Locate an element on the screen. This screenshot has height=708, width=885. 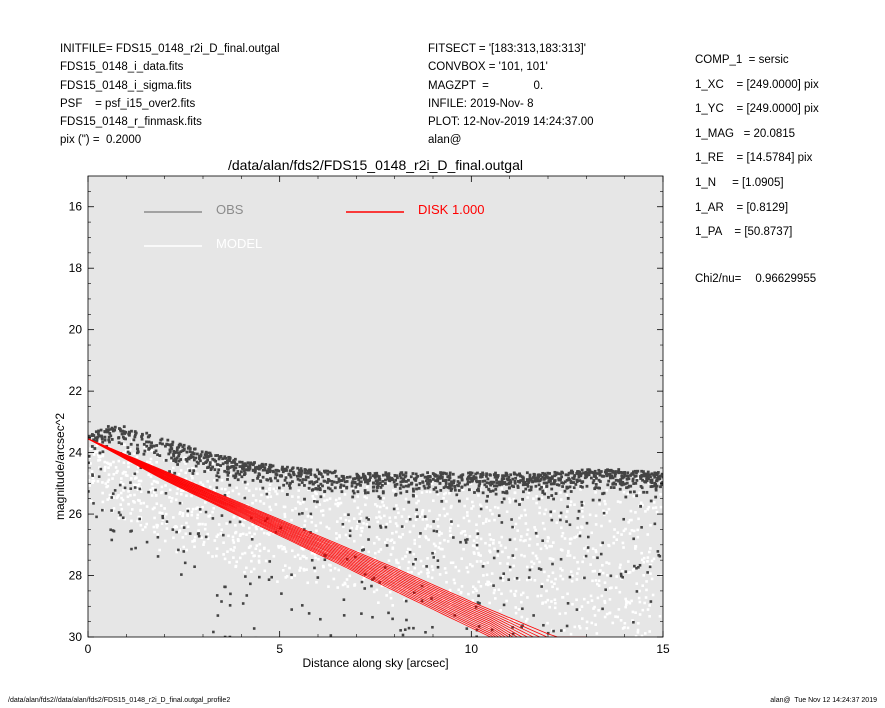
disk-line is located at coordinates (305, 537).